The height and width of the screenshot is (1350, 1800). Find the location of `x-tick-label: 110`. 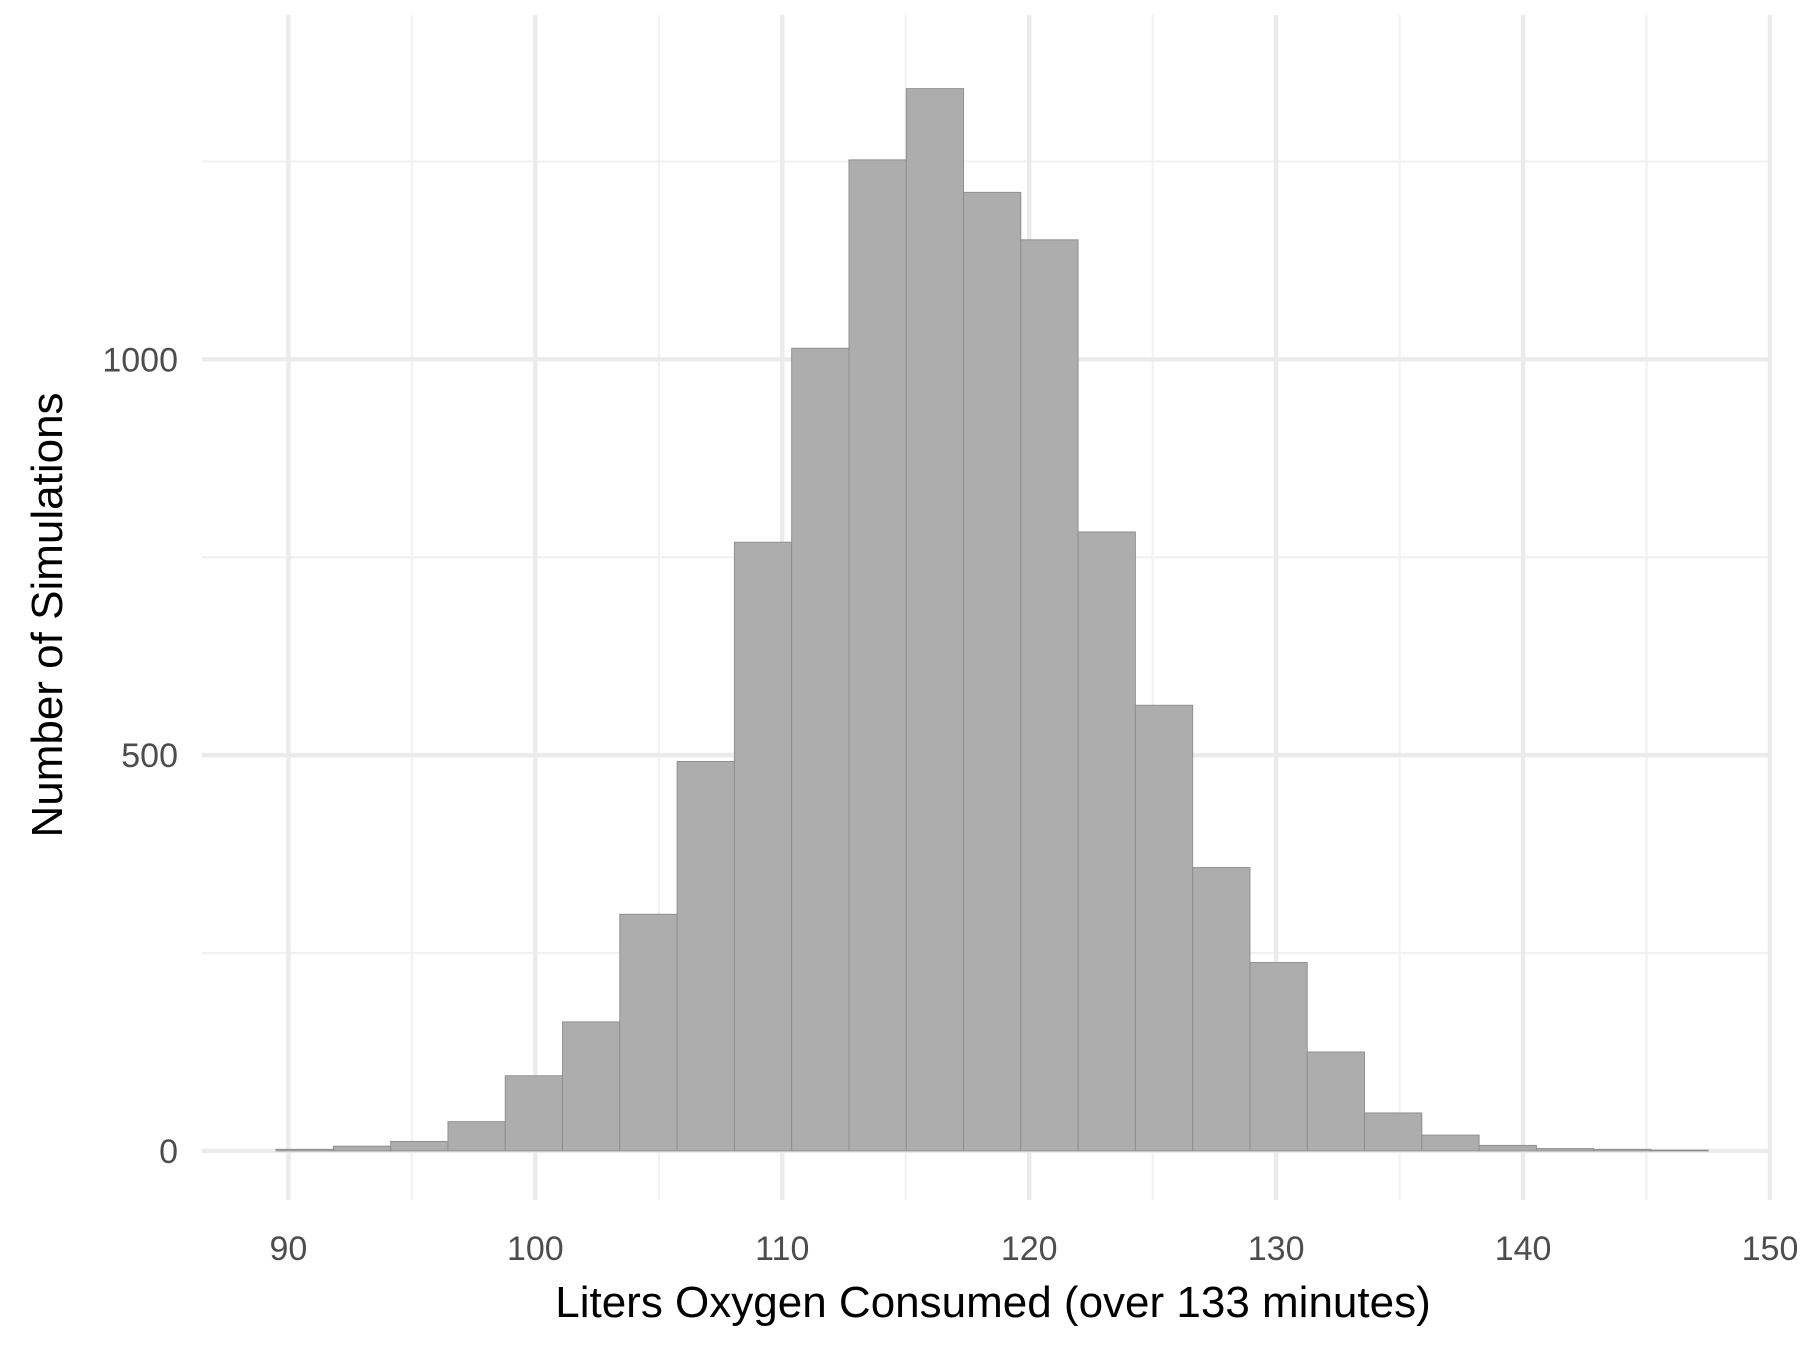

x-tick-label: 110 is located at coordinates (782, 1249).